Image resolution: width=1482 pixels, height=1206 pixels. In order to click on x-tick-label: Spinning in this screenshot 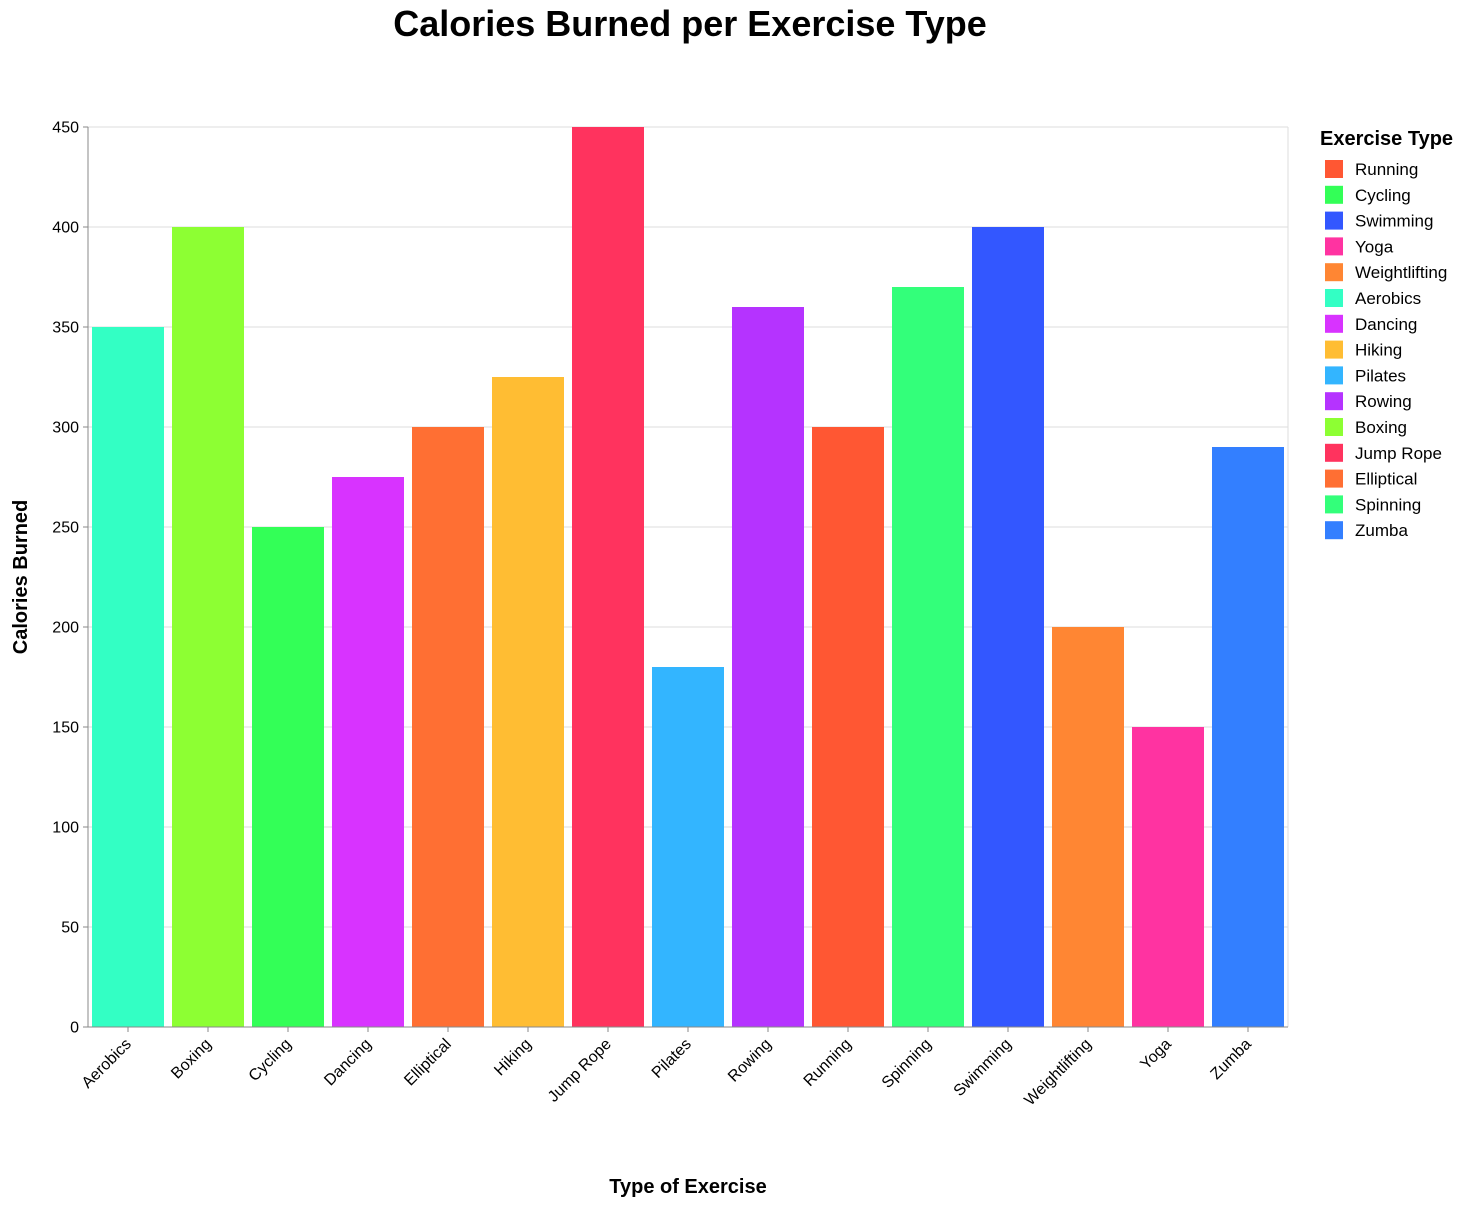, I will do `click(907, 1064)`.